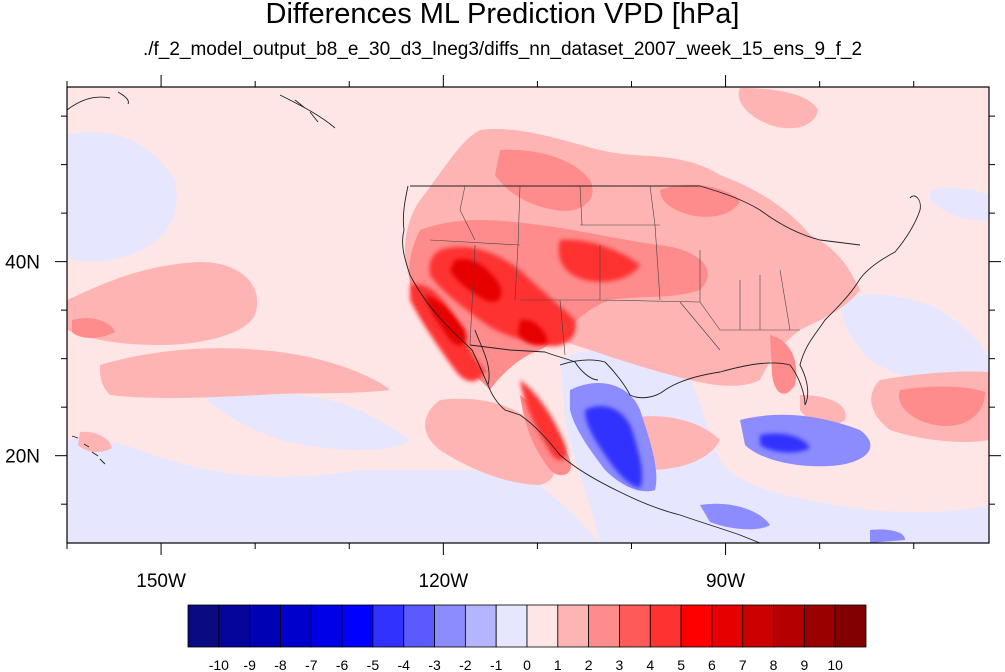 Image resolution: width=1005 pixels, height=672 pixels. Describe the element at coordinates (496, 664) in the screenshot. I see `colorbar-label: -1` at that location.